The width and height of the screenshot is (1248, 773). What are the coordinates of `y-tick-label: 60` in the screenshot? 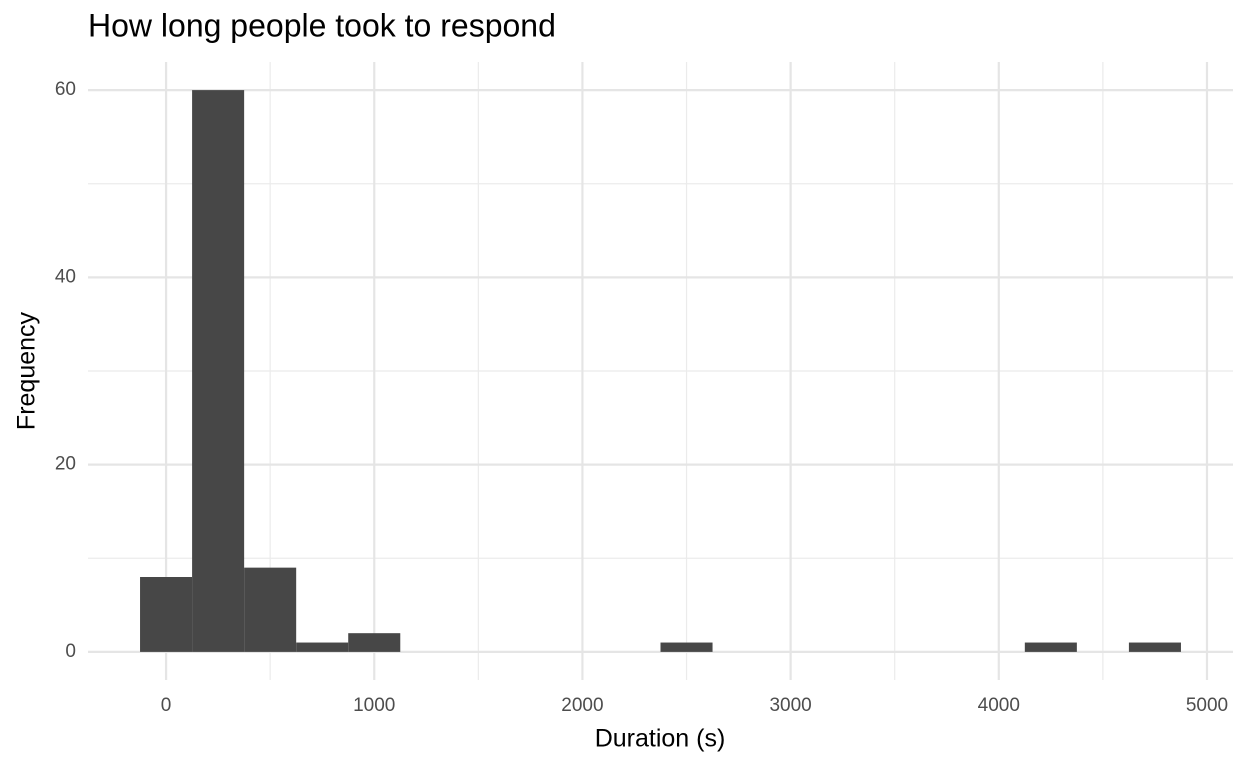 It's located at (65, 89).